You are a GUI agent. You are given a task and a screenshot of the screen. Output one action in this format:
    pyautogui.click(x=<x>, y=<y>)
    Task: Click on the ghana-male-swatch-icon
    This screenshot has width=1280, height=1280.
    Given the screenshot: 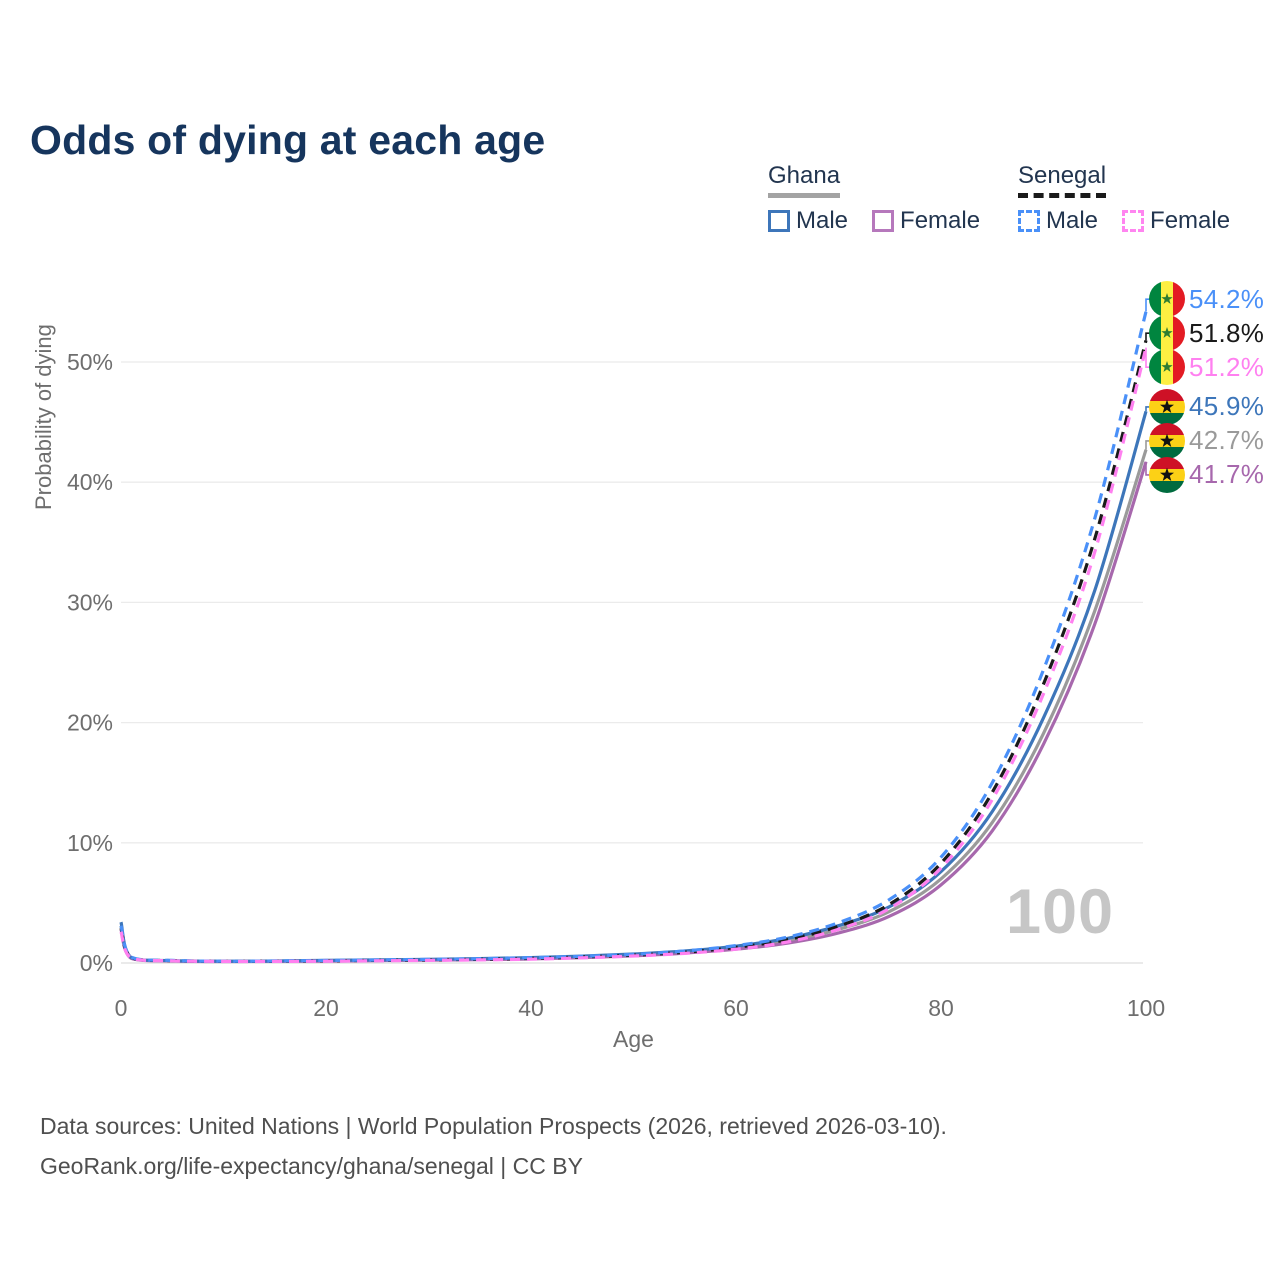 What is the action you would take?
    pyautogui.click(x=779, y=221)
    